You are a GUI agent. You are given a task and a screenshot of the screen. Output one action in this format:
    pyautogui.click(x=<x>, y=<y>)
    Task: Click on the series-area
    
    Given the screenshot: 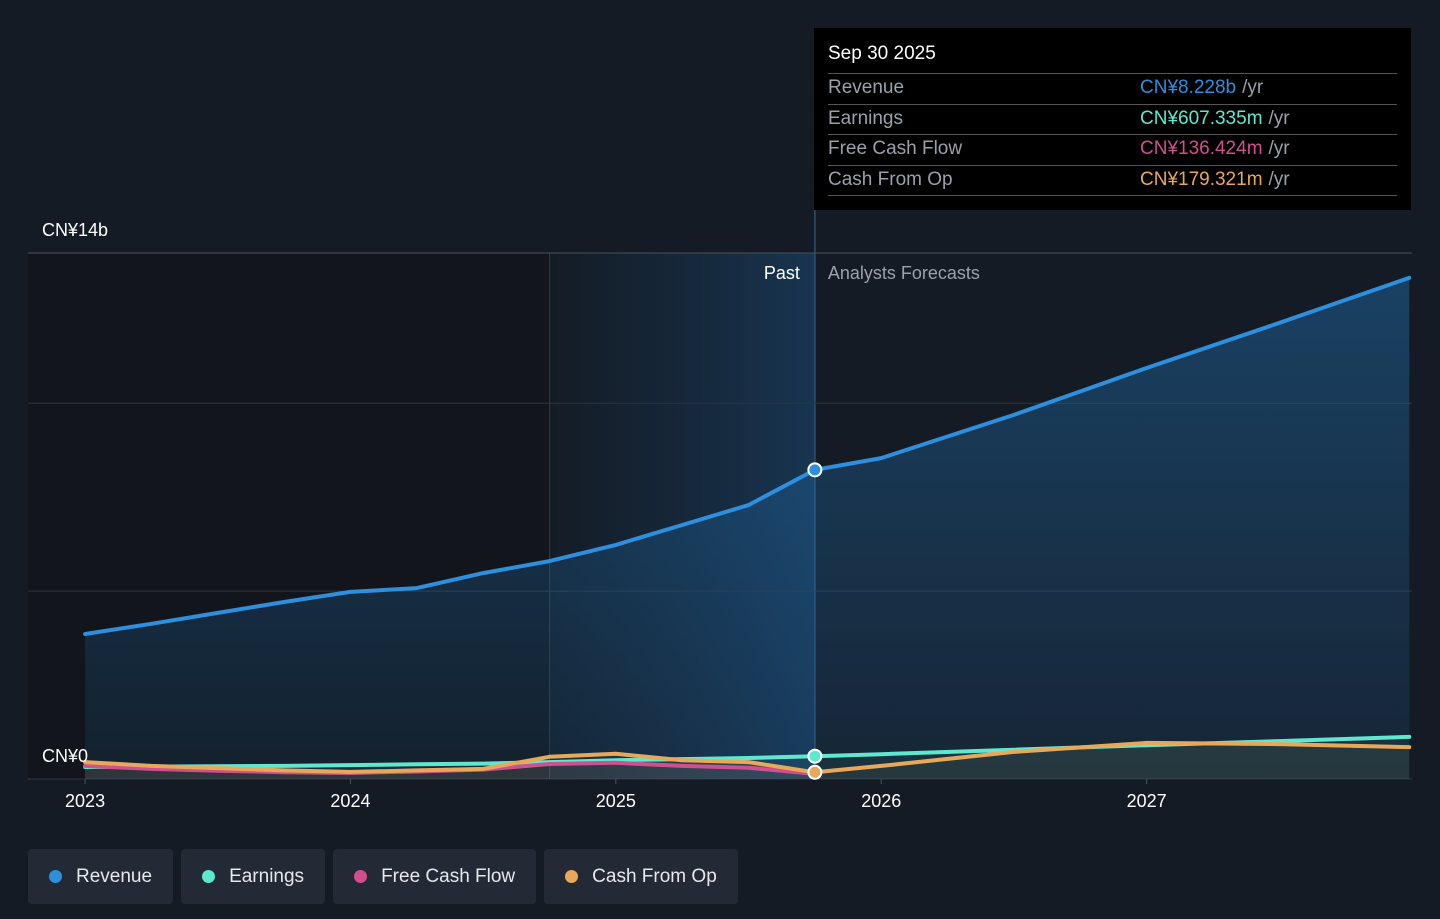 What is the action you would take?
    pyautogui.click(x=747, y=760)
    